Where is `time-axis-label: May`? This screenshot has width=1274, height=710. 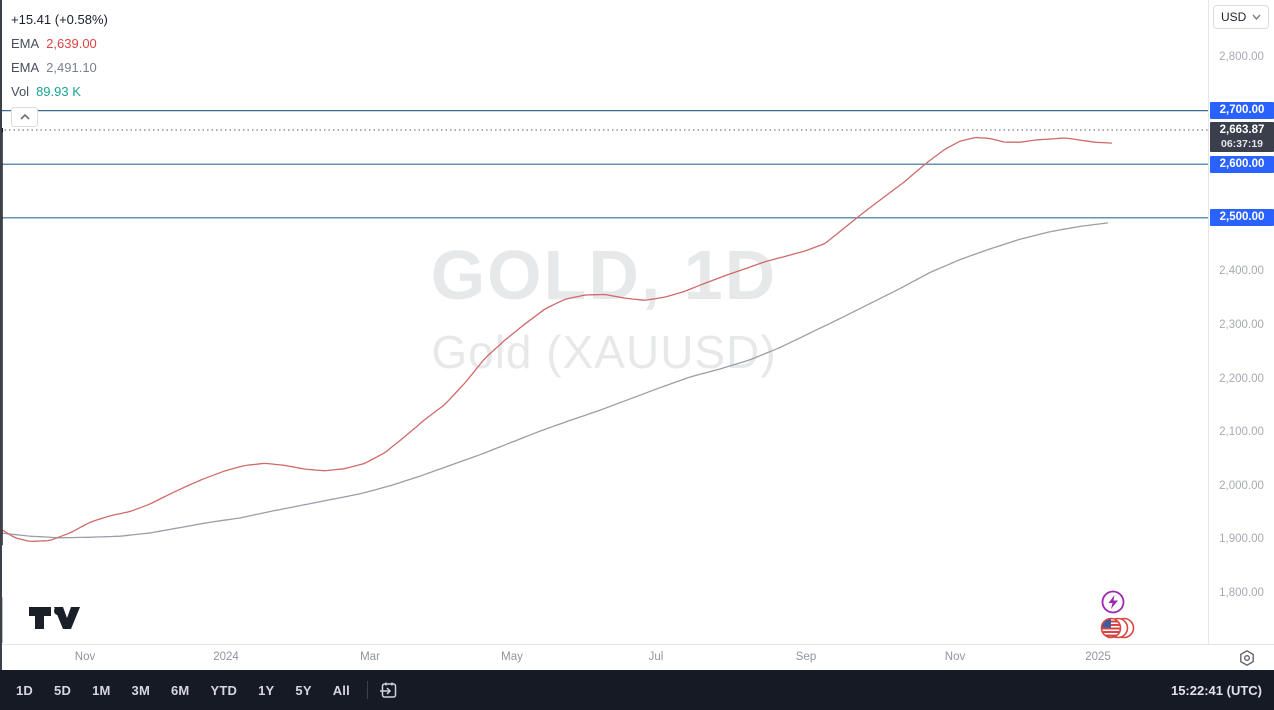
time-axis-label: May is located at coordinates (512, 657).